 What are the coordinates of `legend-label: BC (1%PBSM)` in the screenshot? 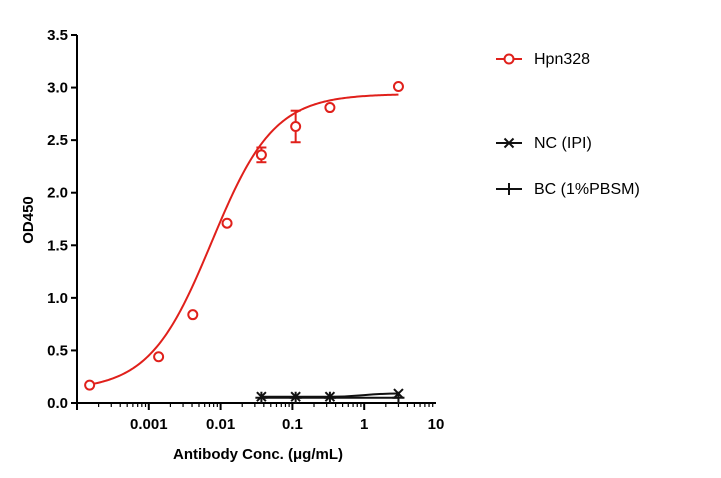 It's located at (587, 189).